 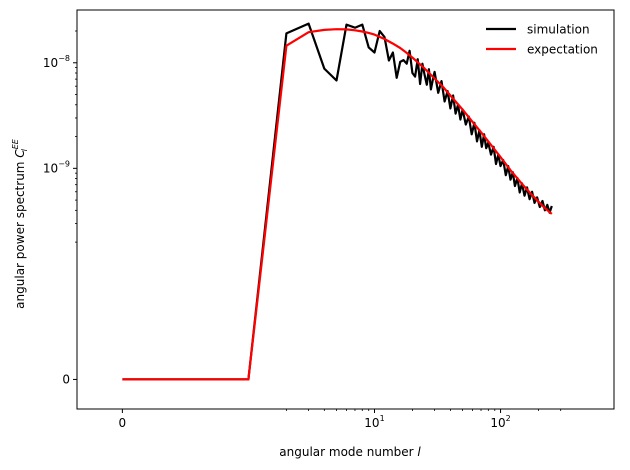 I want to click on legend: simulation expectation, so click(x=542, y=40).